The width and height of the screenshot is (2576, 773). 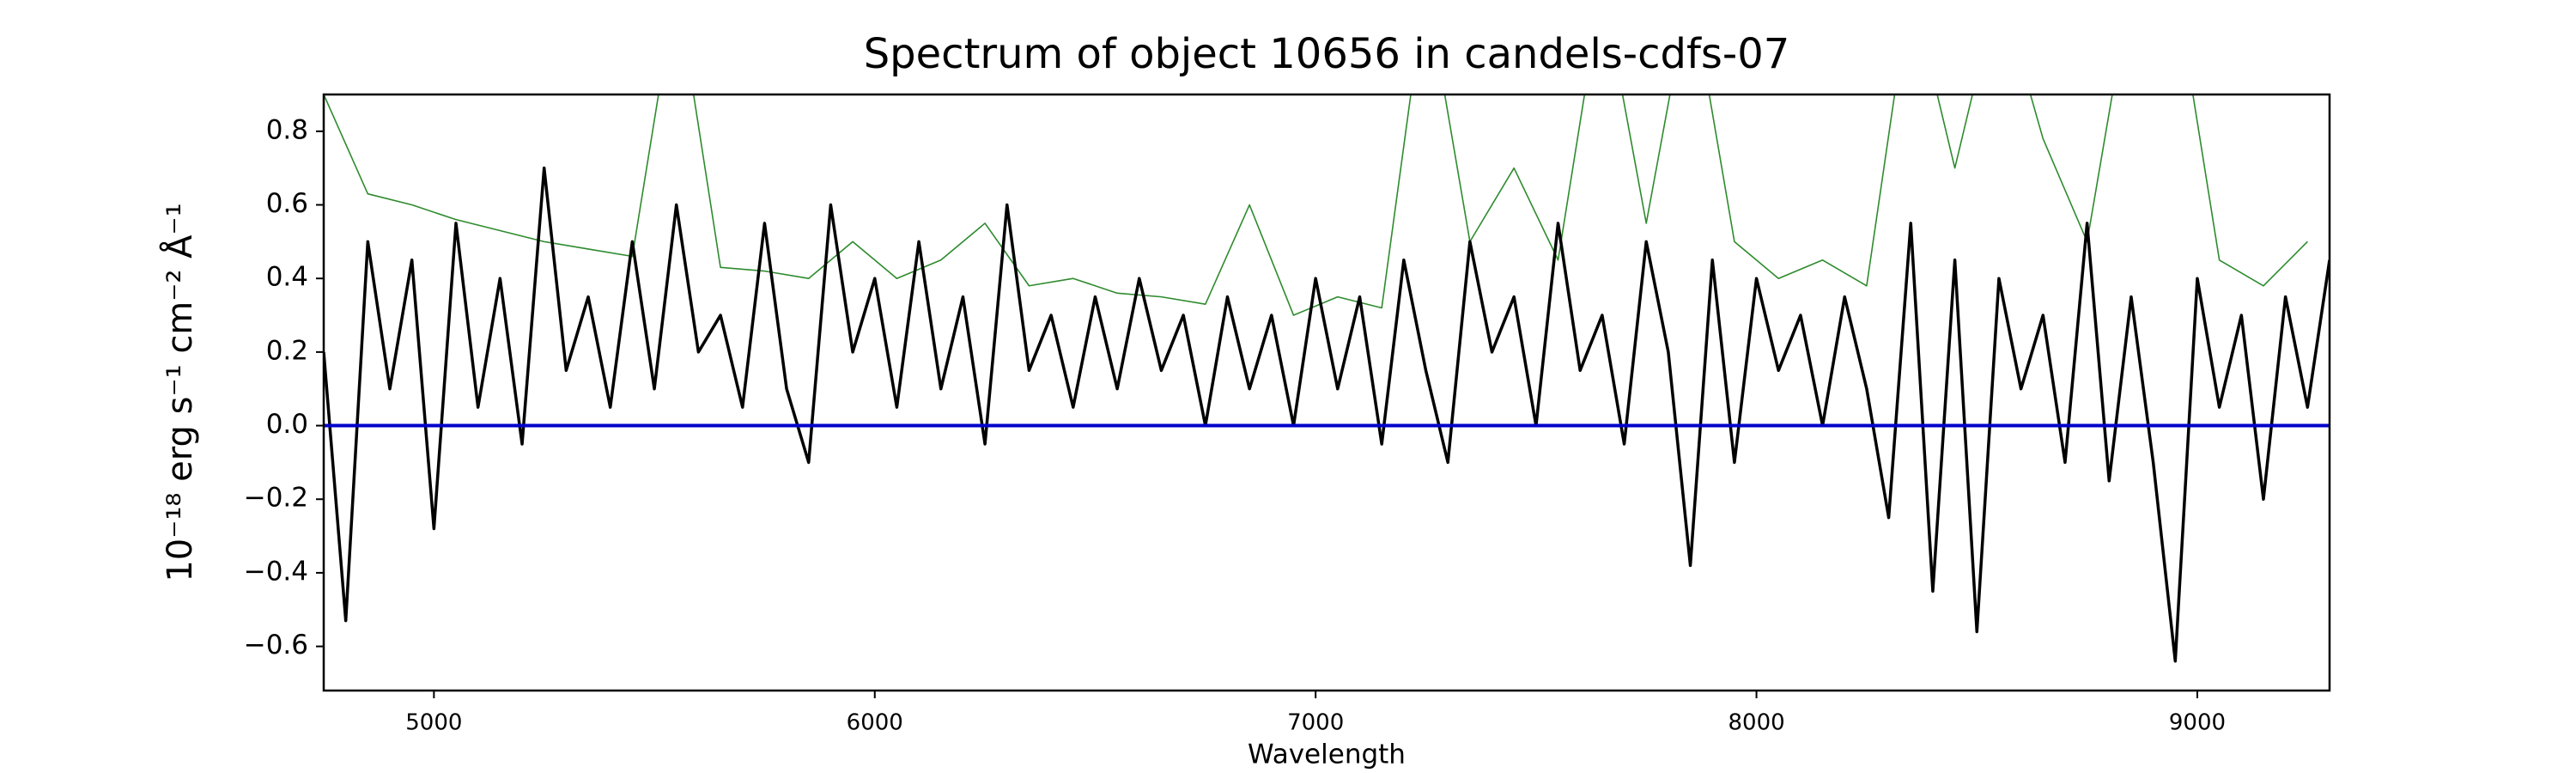 What do you see at coordinates (276, 645) in the screenshot?
I see `y-tick-label: −0.6` at bounding box center [276, 645].